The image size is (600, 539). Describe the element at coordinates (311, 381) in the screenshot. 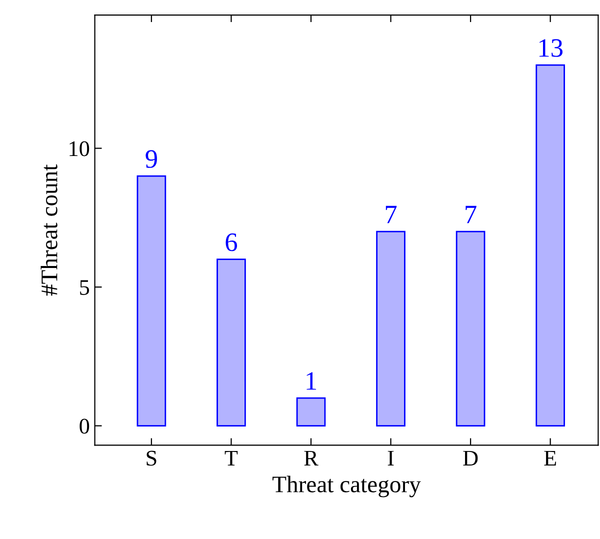

I see `data-label: 1` at that location.